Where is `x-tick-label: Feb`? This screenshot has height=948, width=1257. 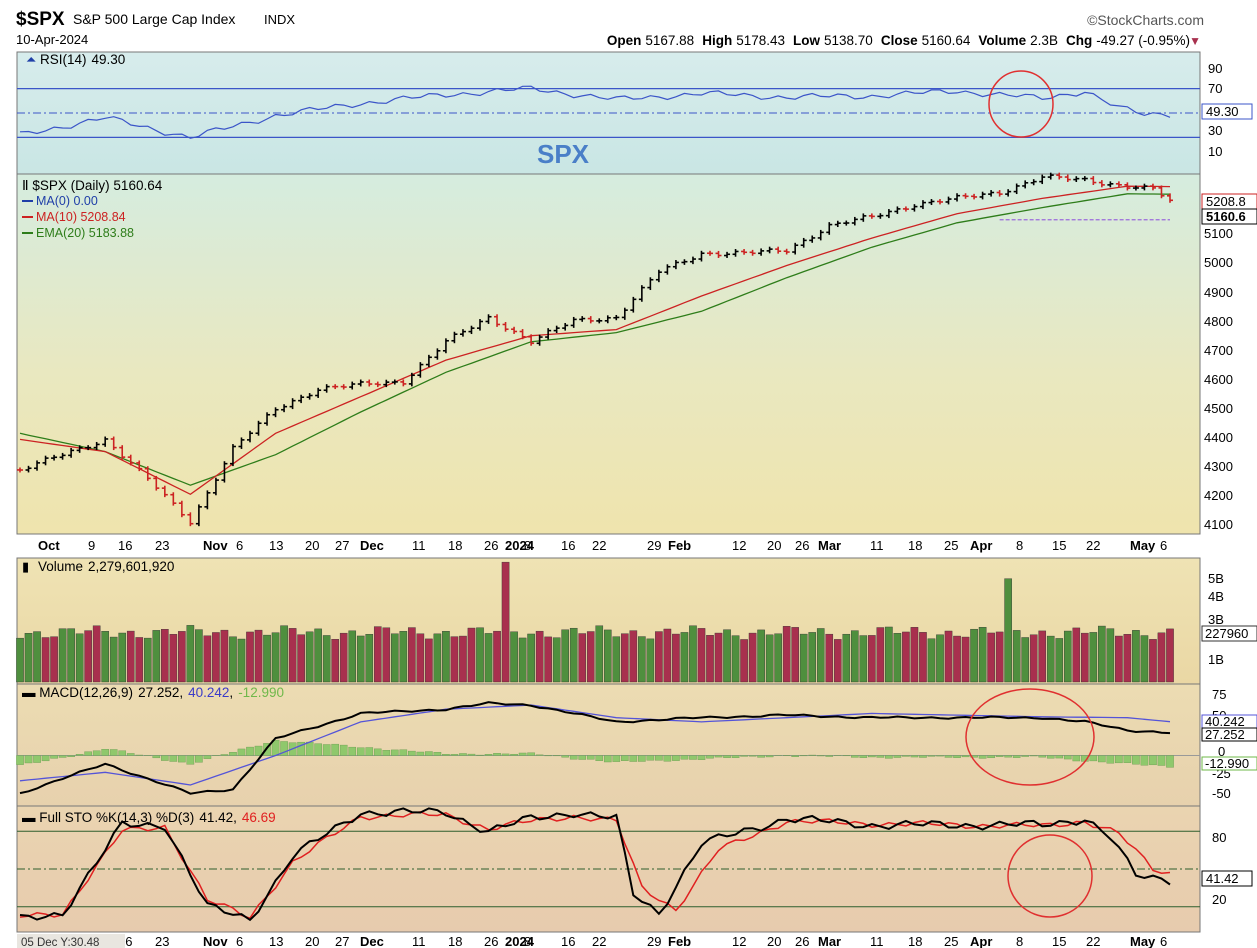
x-tick-label: Feb is located at coordinates (679, 545).